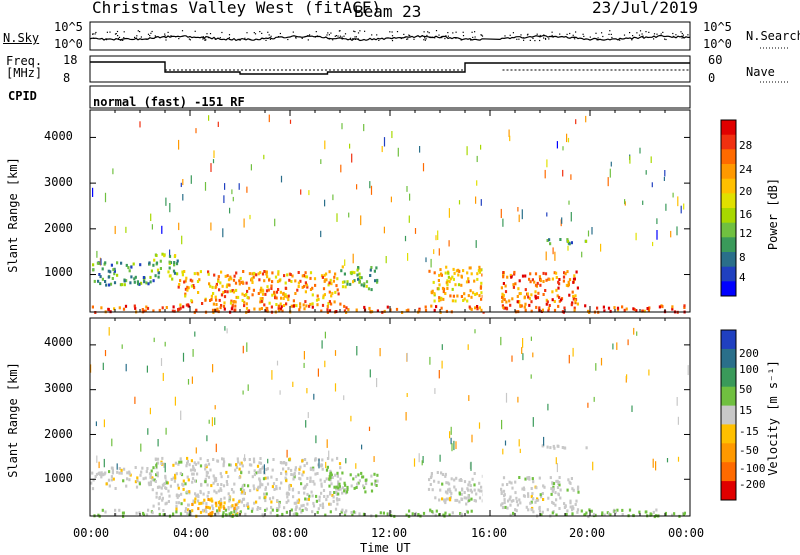 This screenshot has width=800, height=555. What do you see at coordinates (728, 434) in the screenshot?
I see `velocity-colorbar-segment` at bounding box center [728, 434].